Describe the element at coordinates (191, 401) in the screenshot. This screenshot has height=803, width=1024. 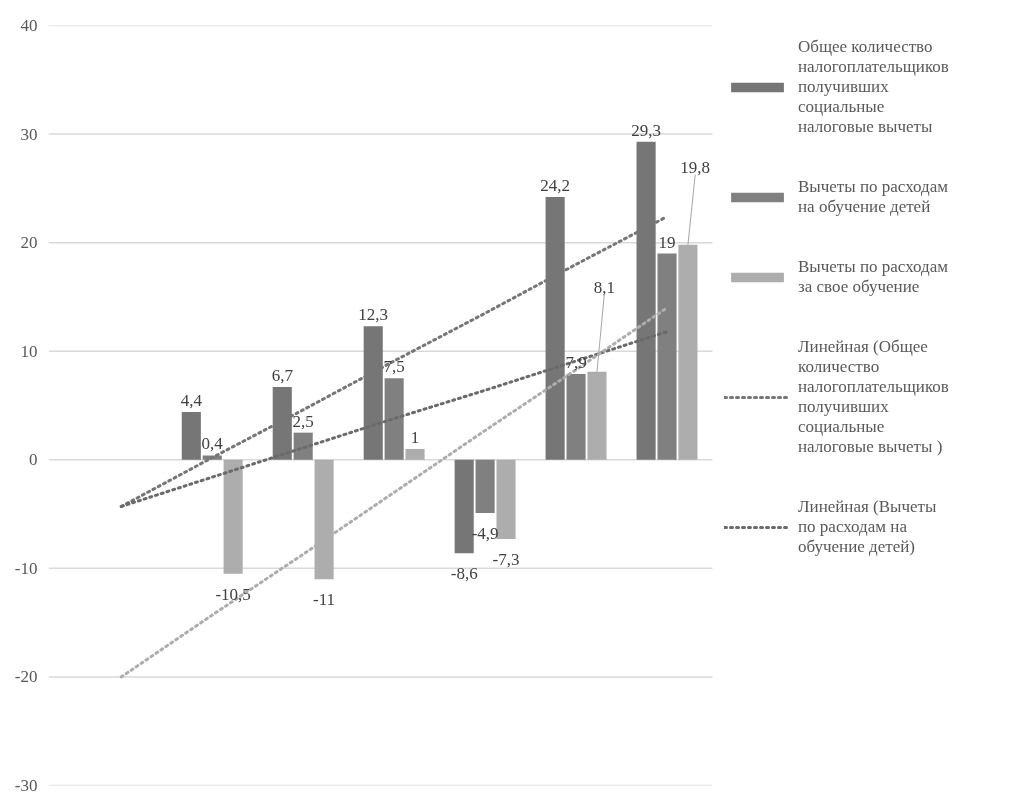
I see `data-label: 4,4` at that location.